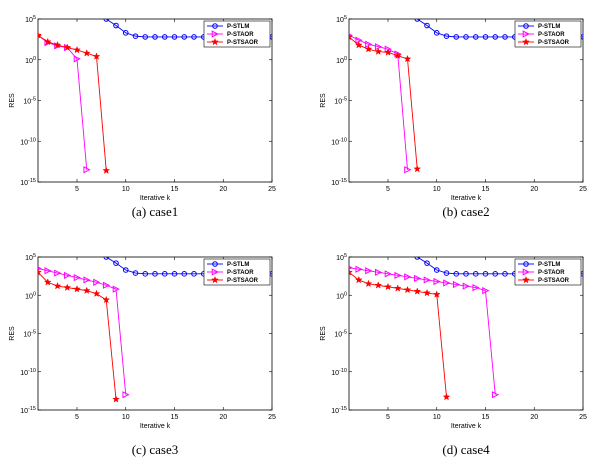 This screenshot has height=467, width=598. I want to click on y-axis-label: RES, so click(323, 100).